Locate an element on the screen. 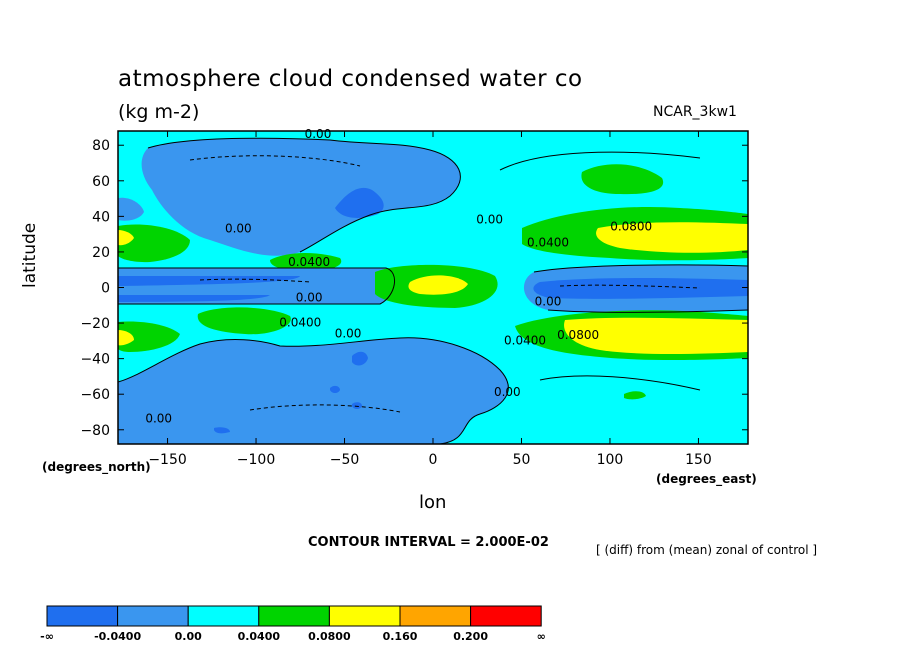 The image size is (904, 654). colorbar-label: -∞ is located at coordinates (47, 636).